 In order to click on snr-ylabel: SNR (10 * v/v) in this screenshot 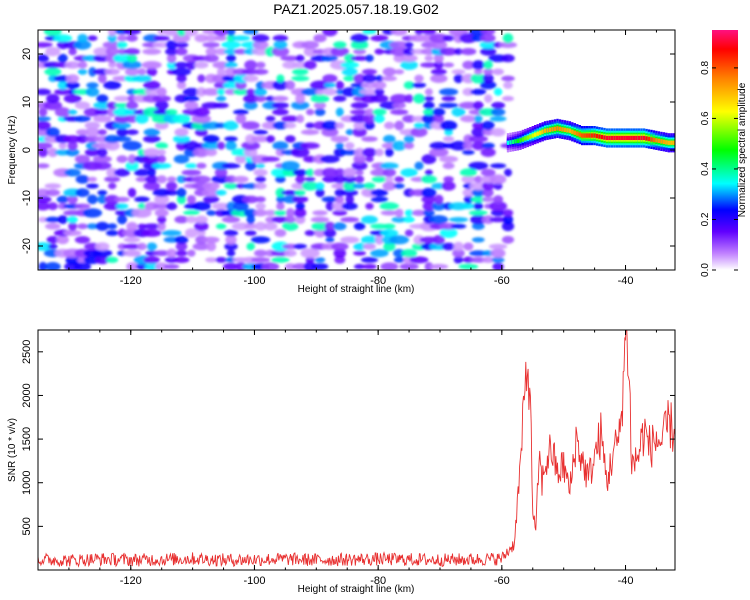, I will do `click(12, 450)`.